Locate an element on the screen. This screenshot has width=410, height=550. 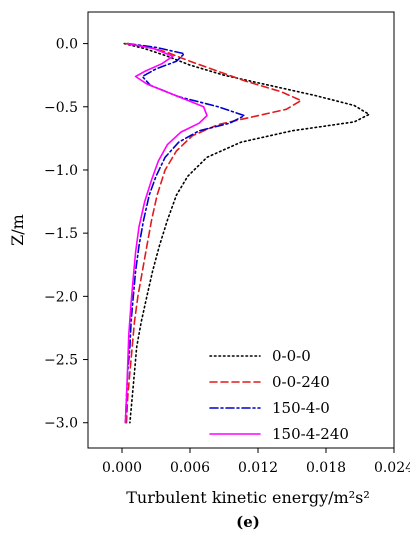
y-tick-label: −0.5 is located at coordinates (61, 108).